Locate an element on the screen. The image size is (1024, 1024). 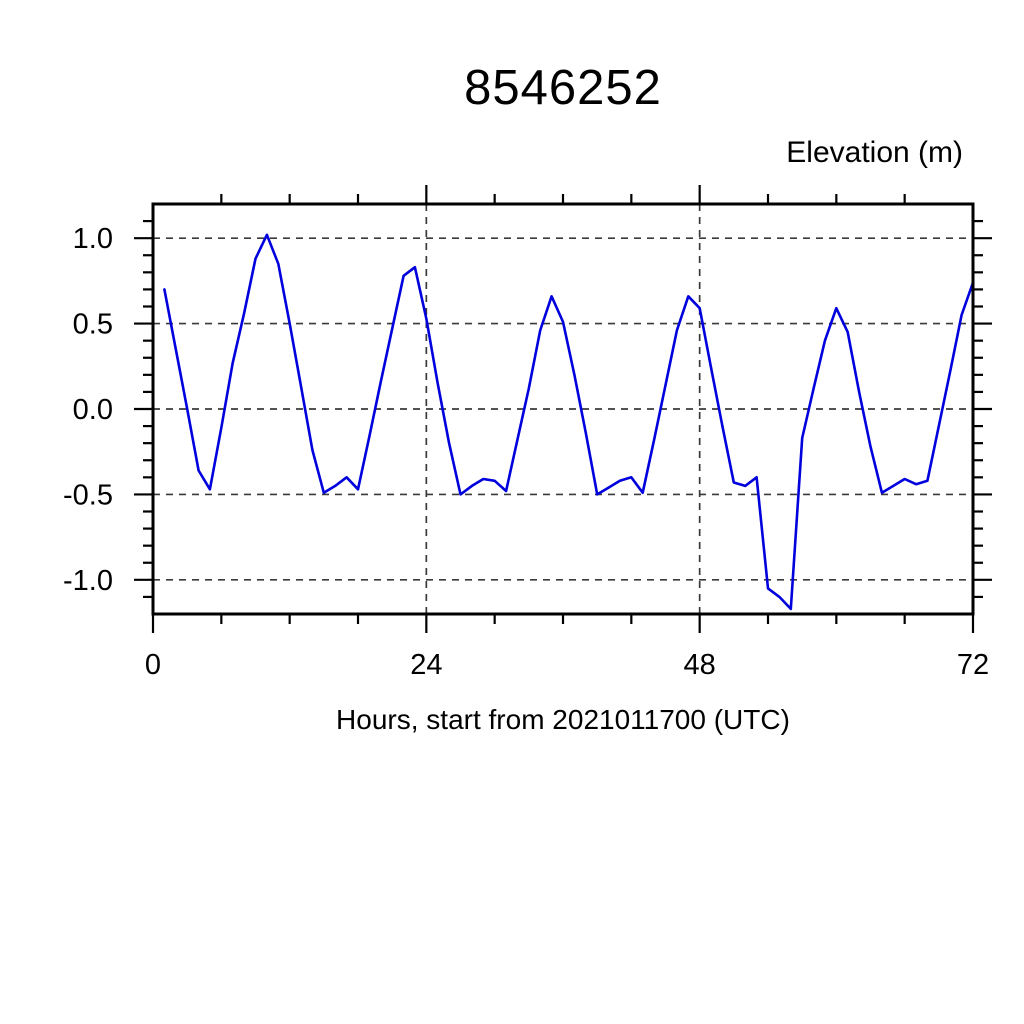
station-id-title: 8546252 is located at coordinates (563, 88).